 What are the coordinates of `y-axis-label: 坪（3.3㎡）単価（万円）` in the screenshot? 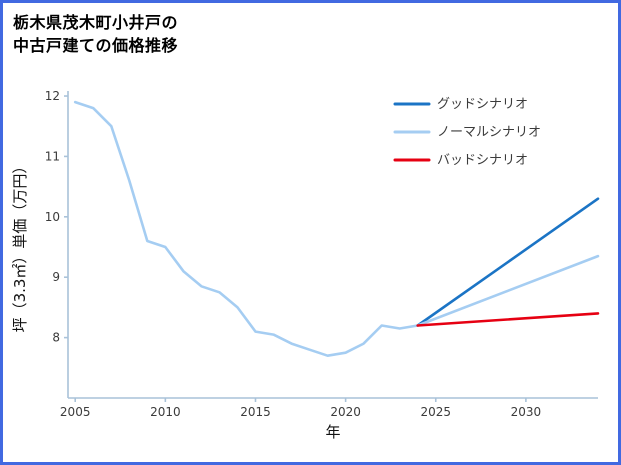 It's located at (20, 246).